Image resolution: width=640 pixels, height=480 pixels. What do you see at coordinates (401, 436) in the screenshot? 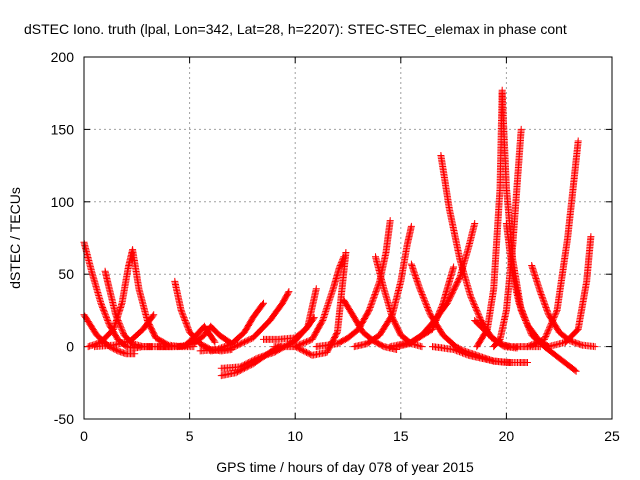
I see `x-tick-label: 15` at bounding box center [401, 436].